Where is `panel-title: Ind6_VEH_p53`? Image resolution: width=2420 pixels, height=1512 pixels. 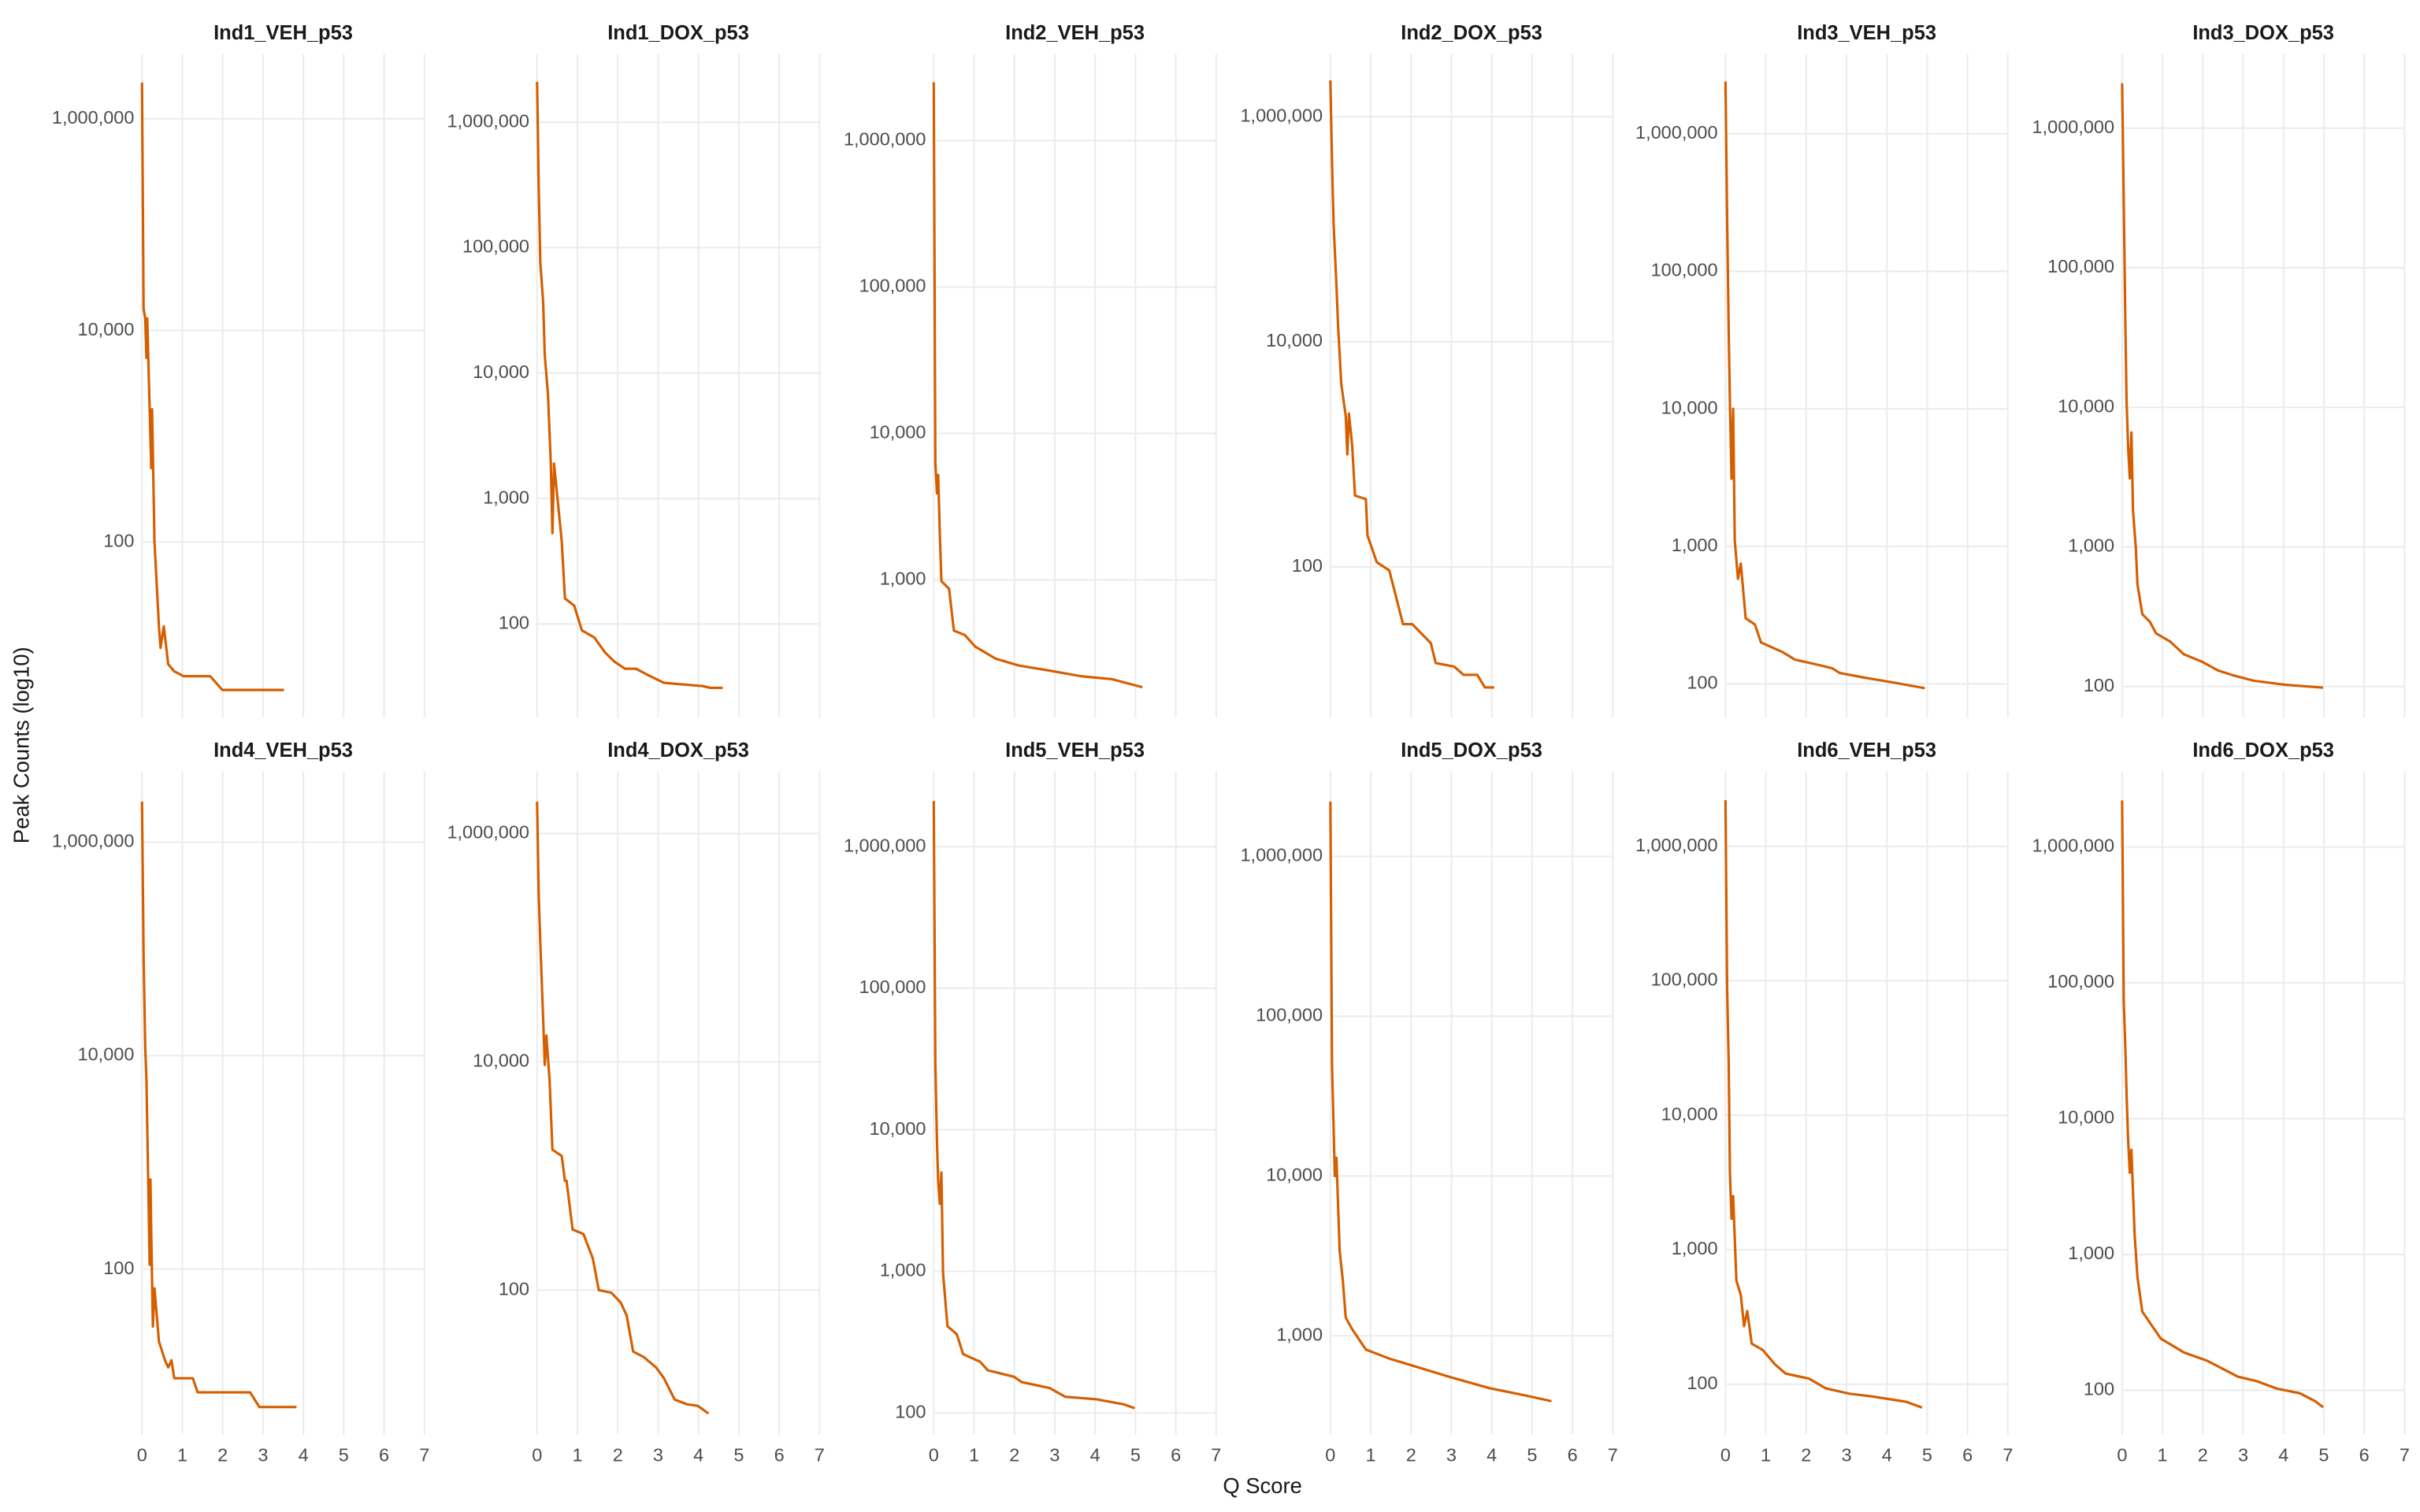
panel-title: Ind6_VEH_p53 is located at coordinates (1866, 750).